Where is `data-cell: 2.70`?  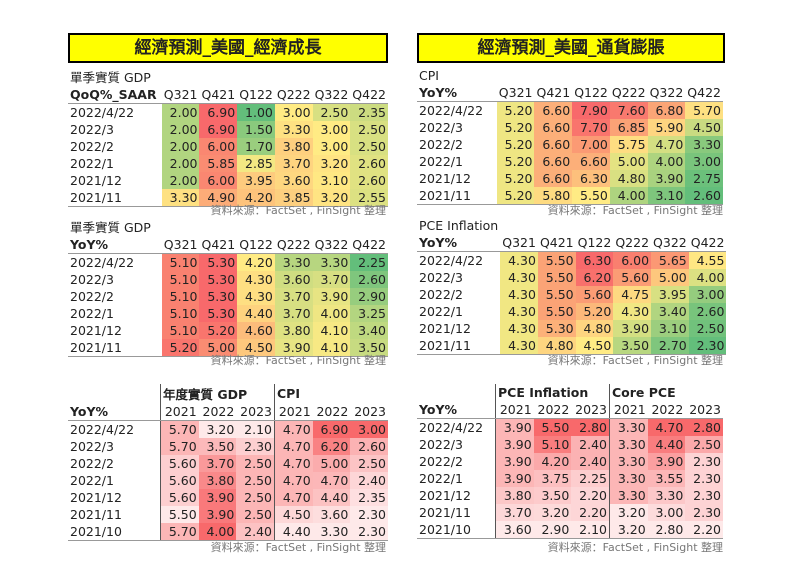 data-cell: 2.70 is located at coordinates (670, 346).